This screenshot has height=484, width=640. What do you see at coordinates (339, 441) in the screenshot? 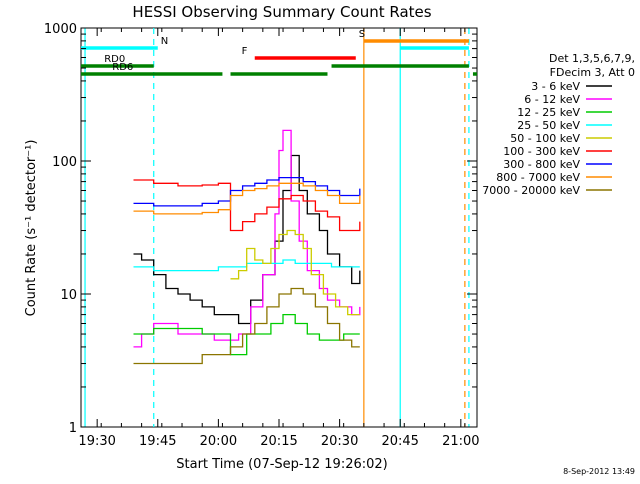
I see `x-tick-label: 20:30` at bounding box center [339, 441].